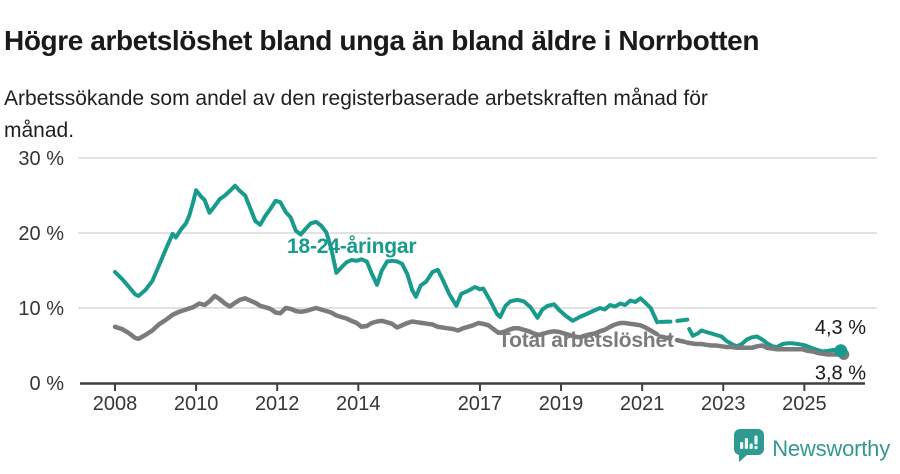  What do you see at coordinates (358, 404) in the screenshot?
I see `x-axis-label: 2014` at bounding box center [358, 404].